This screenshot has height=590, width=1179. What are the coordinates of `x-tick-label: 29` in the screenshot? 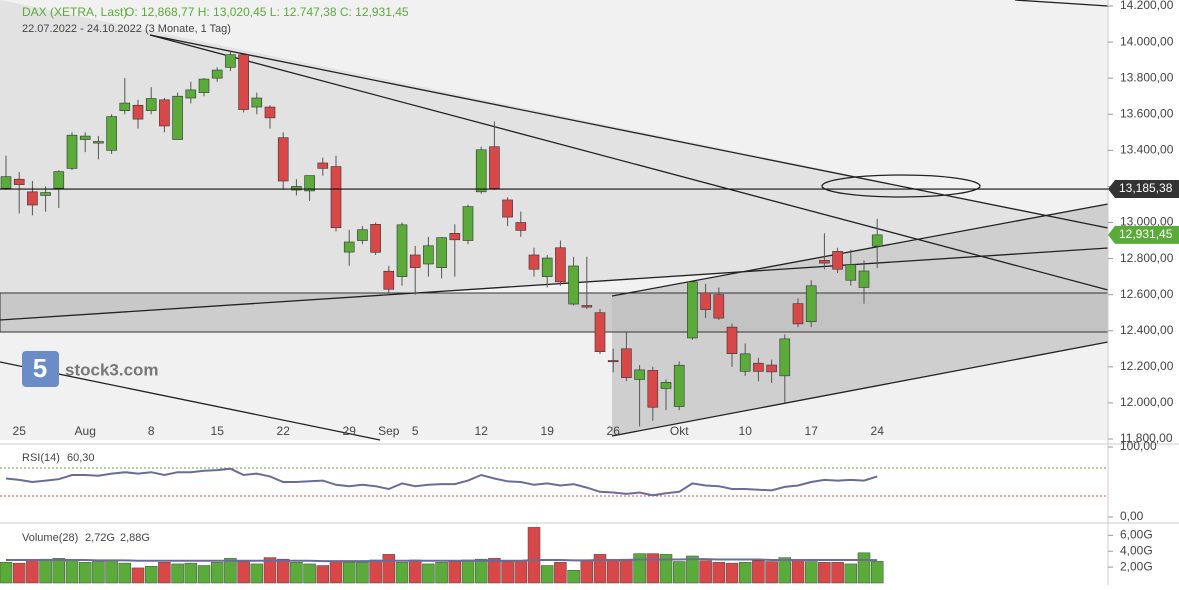 It's located at (350, 431).